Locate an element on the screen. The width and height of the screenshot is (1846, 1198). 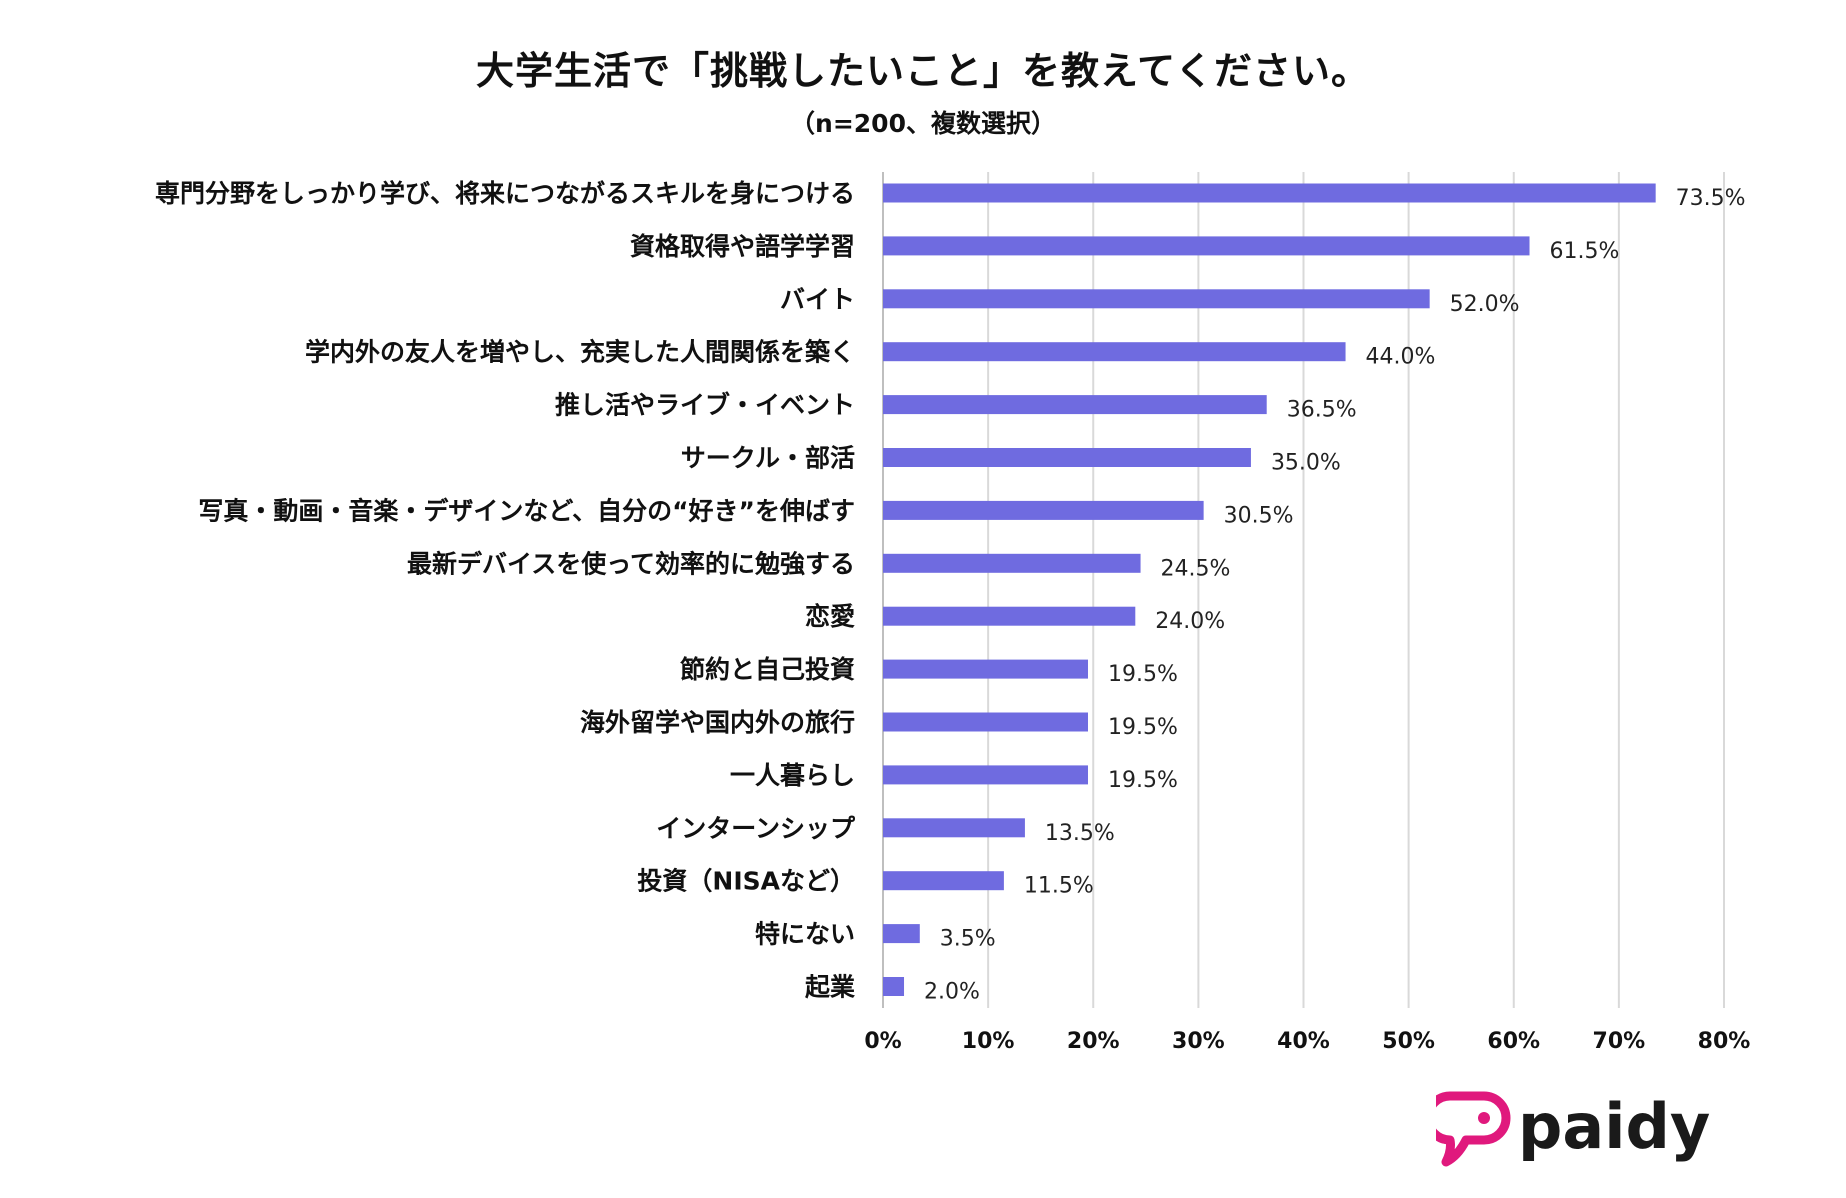
data-label: 3.5% is located at coordinates (968, 939).